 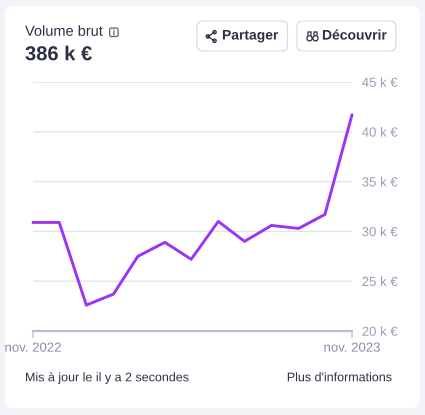 I want to click on y-tick-label: 35 k €, so click(x=380, y=181).